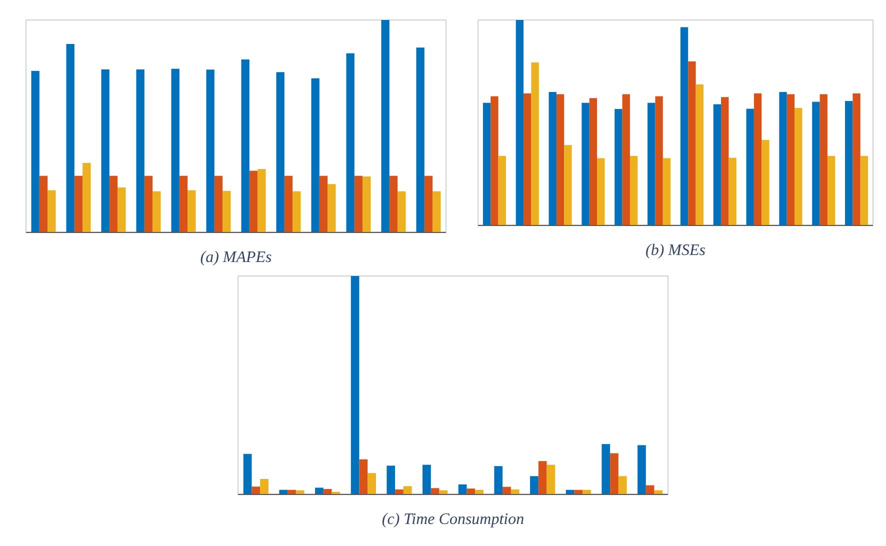  I want to click on text: (a) MAPEs, so click(236, 257).